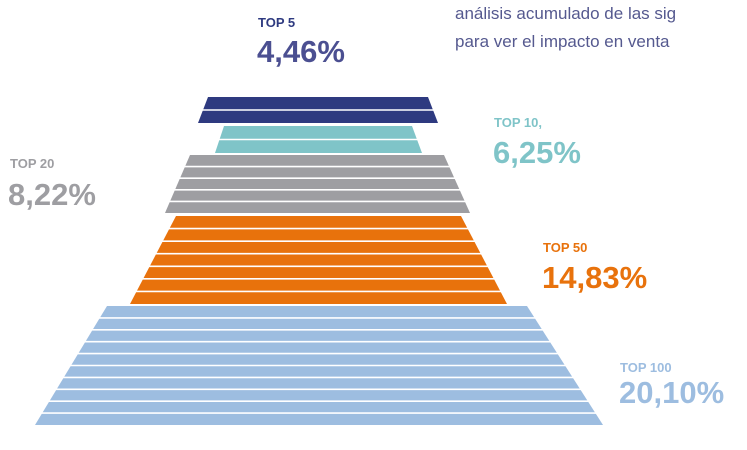 Image resolution: width=747 pixels, height=450 pixels. I want to click on tier-label: TOP 50, so click(565, 247).